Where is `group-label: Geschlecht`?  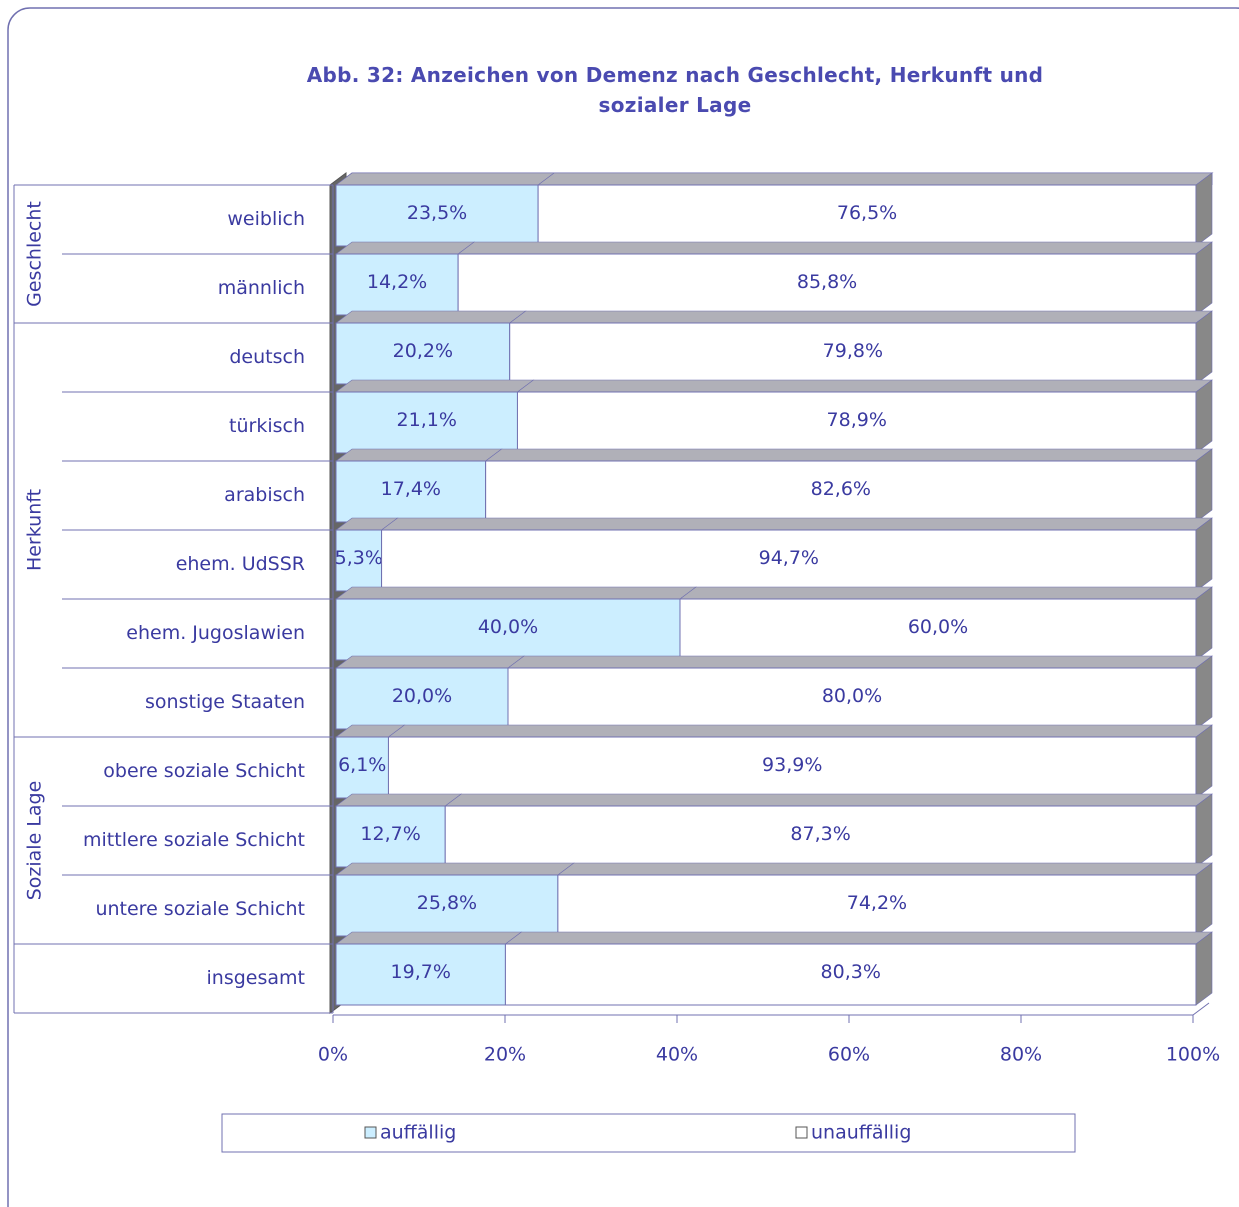
group-label: Geschlecht is located at coordinates (35, 254).